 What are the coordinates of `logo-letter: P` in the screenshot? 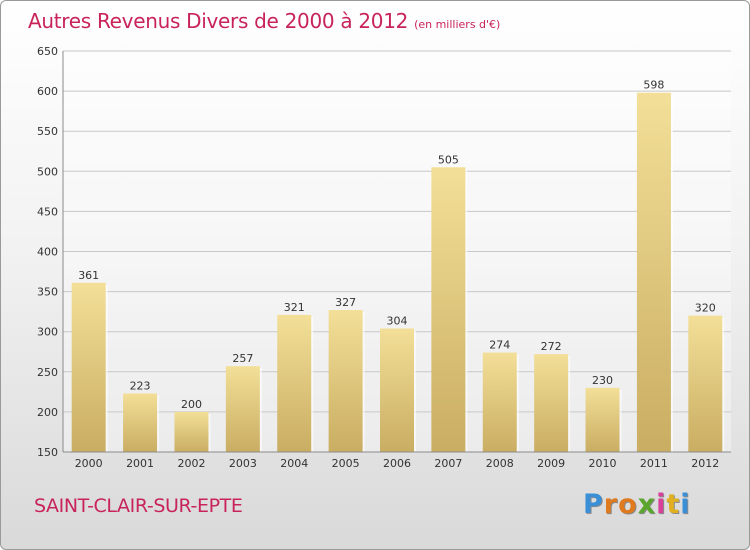 It's located at (593, 504).